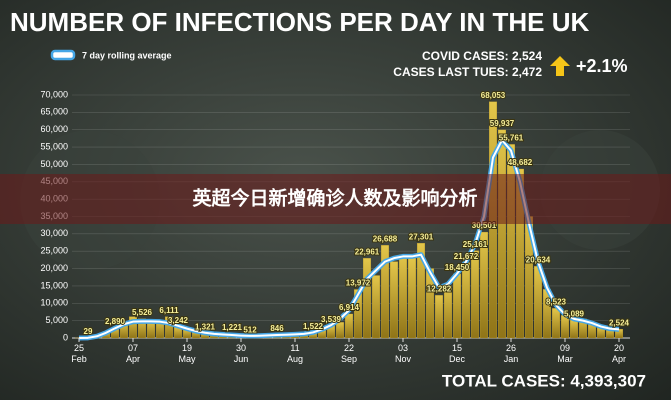 The height and width of the screenshot is (400, 671). What do you see at coordinates (466, 256) in the screenshot?
I see `value-label: 21,672` at bounding box center [466, 256].